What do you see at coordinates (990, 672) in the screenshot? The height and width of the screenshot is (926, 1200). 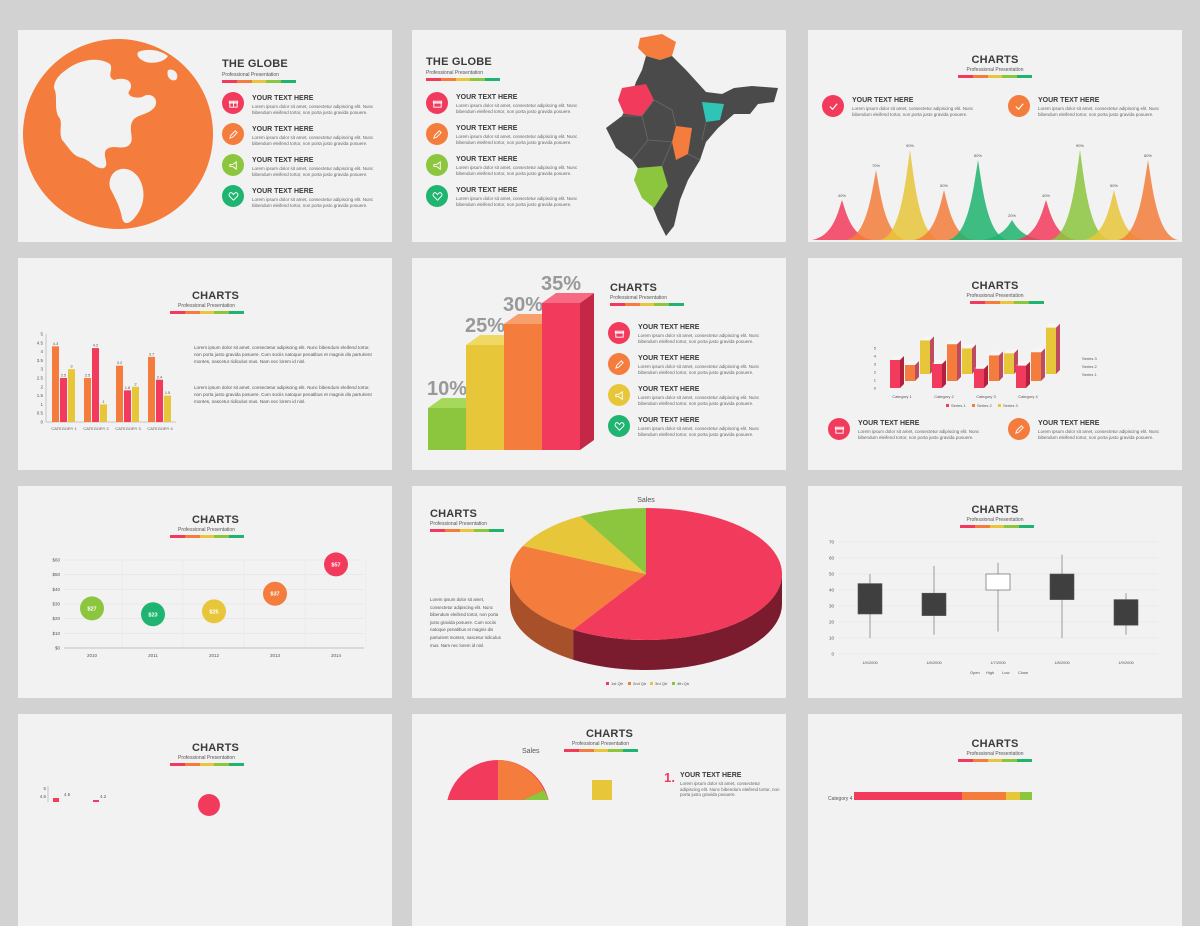 I see `legend-label: High` at bounding box center [990, 672].